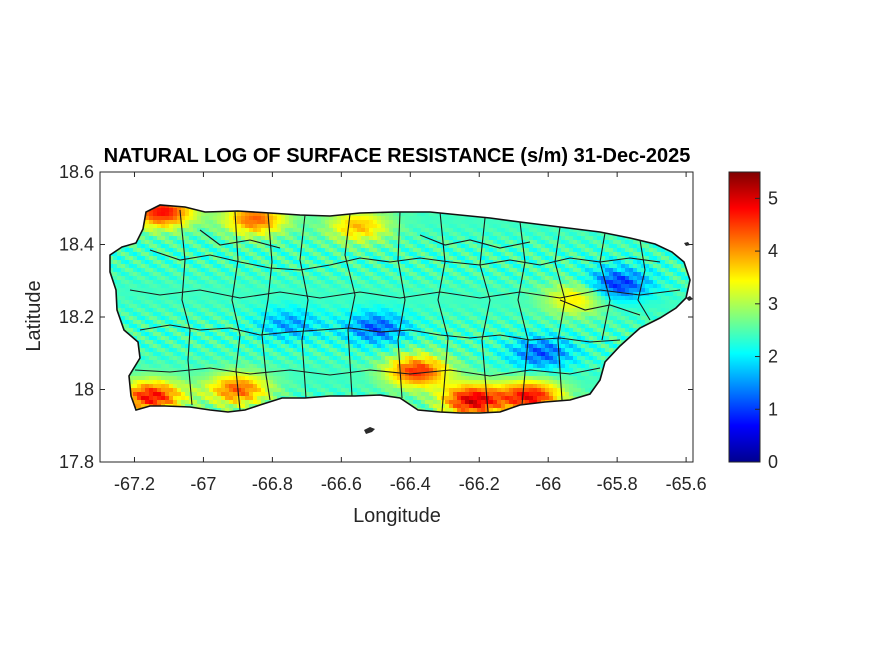 This screenshot has width=875, height=656. What do you see at coordinates (548, 484) in the screenshot?
I see `x-tick-label: -66` at bounding box center [548, 484].